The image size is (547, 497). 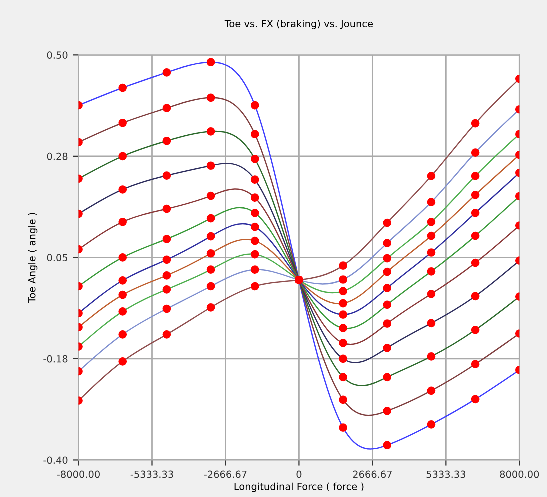 What do you see at coordinates (446, 474) in the screenshot?
I see `x-tick-label: 5333.33` at bounding box center [446, 474].